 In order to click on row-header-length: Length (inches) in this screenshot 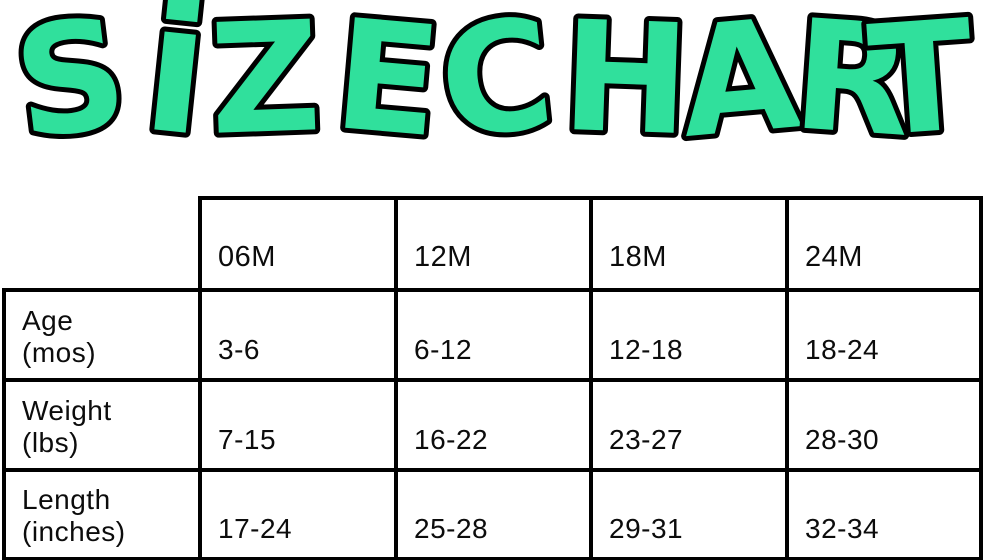, I will do `click(102, 514)`.